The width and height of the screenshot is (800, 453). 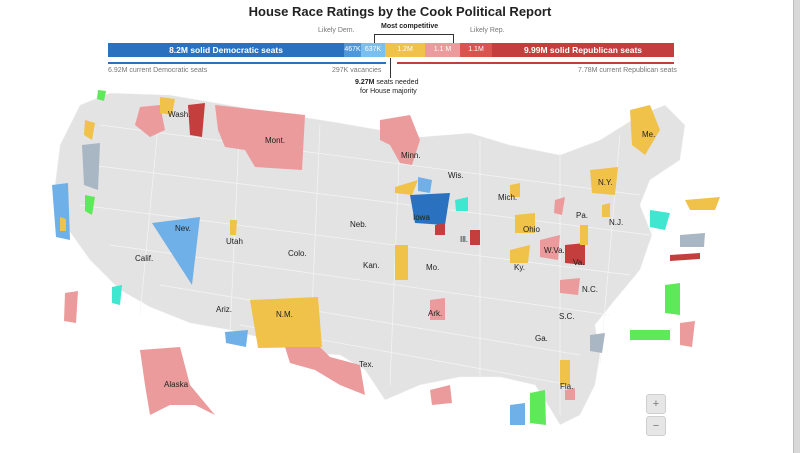 What do you see at coordinates (236, 338) in the screenshot?
I see `ariz-blue` at bounding box center [236, 338].